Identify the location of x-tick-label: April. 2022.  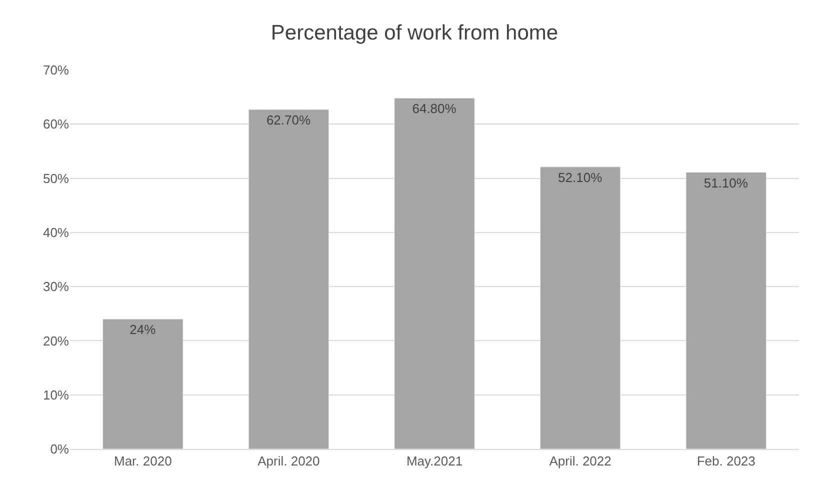
(580, 461).